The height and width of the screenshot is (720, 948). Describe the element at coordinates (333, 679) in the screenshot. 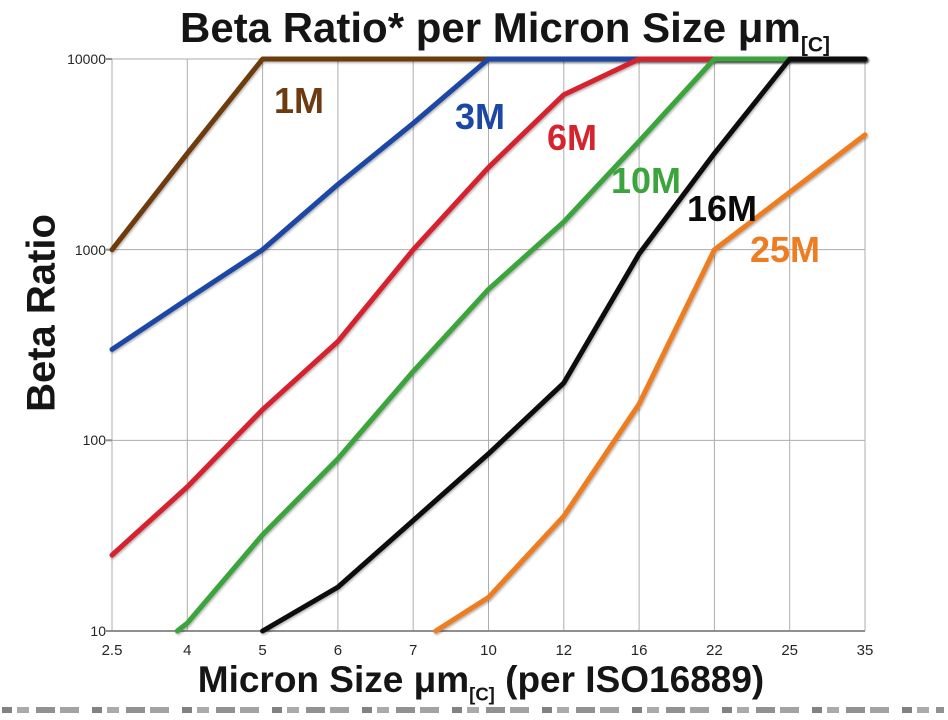

I see `x-axis-title-text: Micron Size μm` at that location.